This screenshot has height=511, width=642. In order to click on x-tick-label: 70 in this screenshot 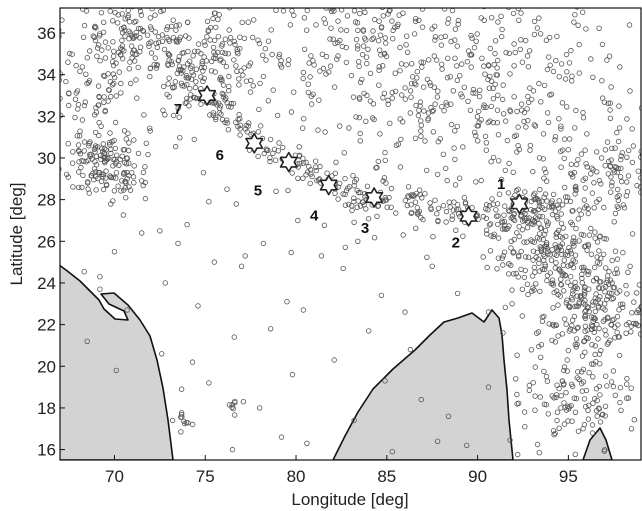, I will do `click(114, 476)`.